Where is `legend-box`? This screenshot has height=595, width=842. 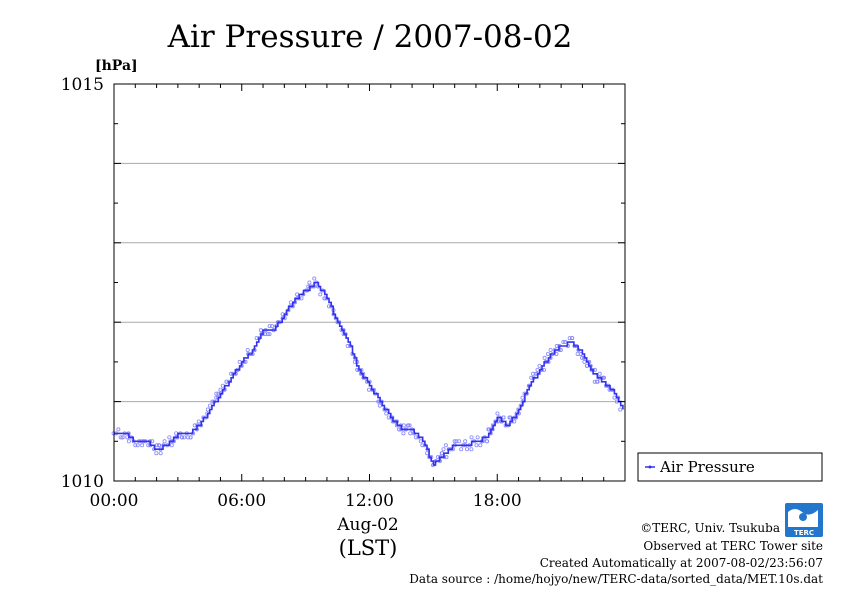
legend-box is located at coordinates (730, 467).